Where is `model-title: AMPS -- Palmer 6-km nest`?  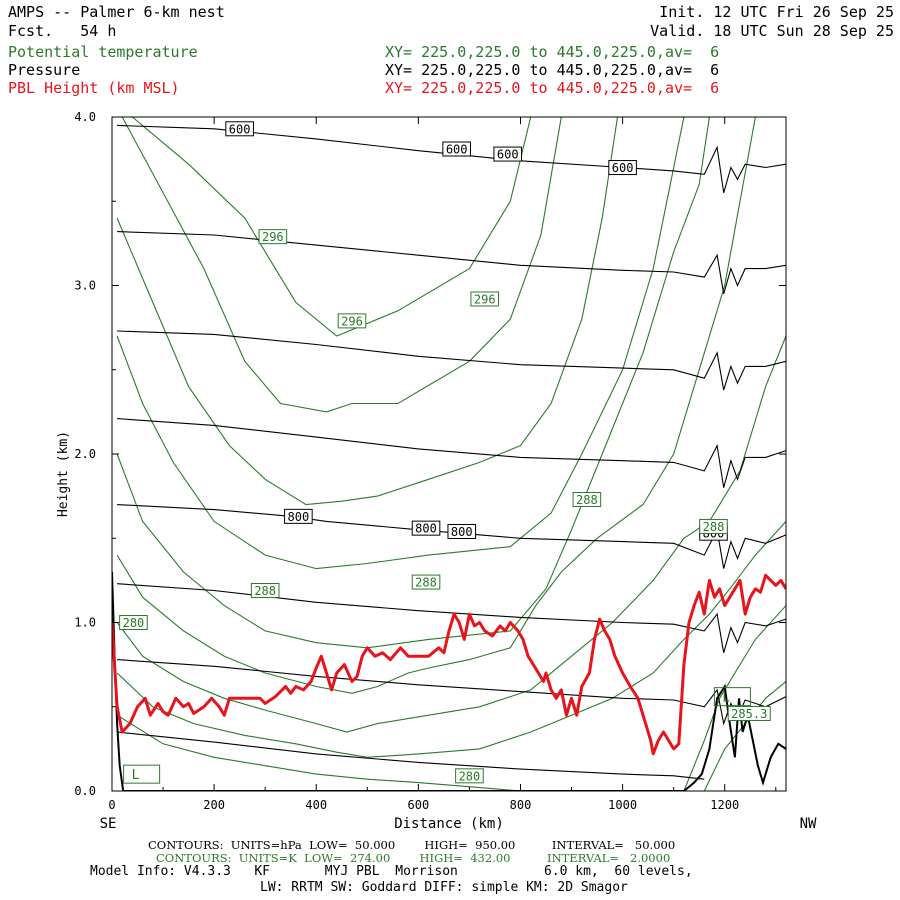
model-title: AMPS -- Palmer 6-km nest is located at coordinates (116, 12).